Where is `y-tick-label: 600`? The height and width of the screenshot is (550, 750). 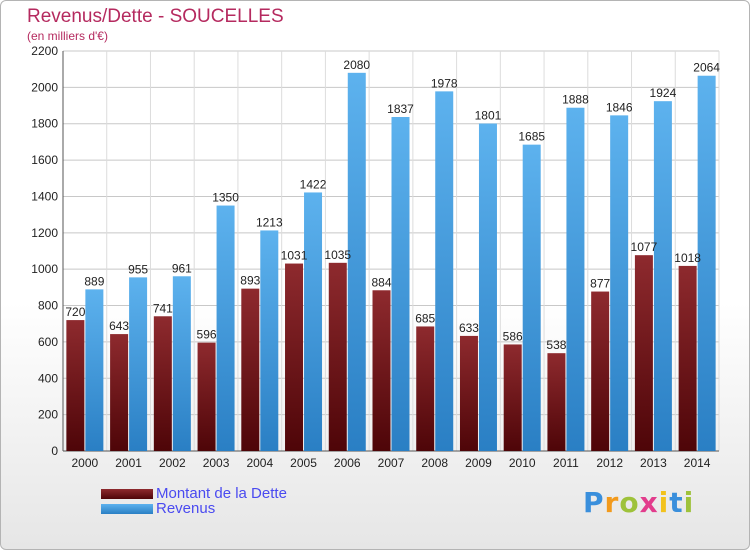 y-tick-label: 600 is located at coordinates (48, 342).